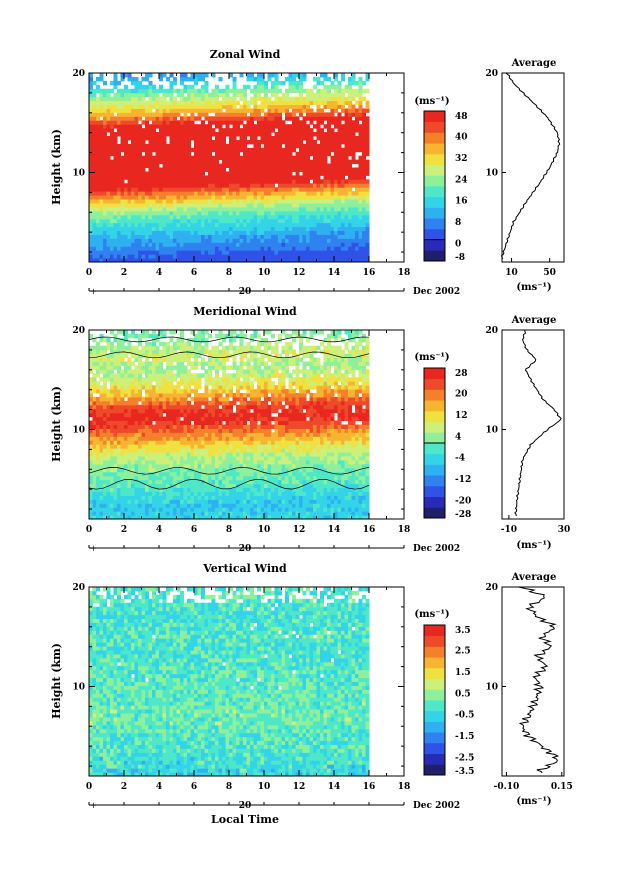  I want to click on day-label-zonal: 20, so click(245, 292).